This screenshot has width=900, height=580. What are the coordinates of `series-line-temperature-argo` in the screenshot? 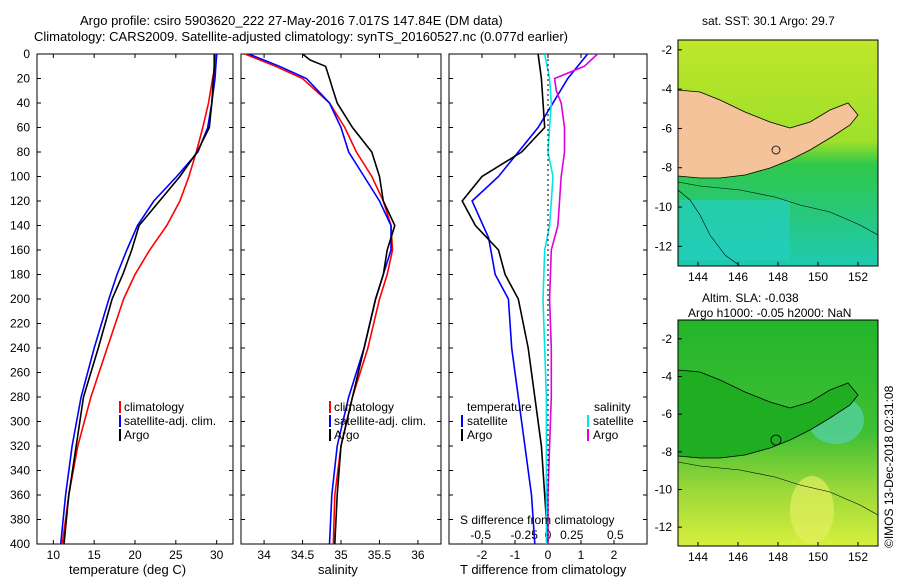 It's located at (505, 299).